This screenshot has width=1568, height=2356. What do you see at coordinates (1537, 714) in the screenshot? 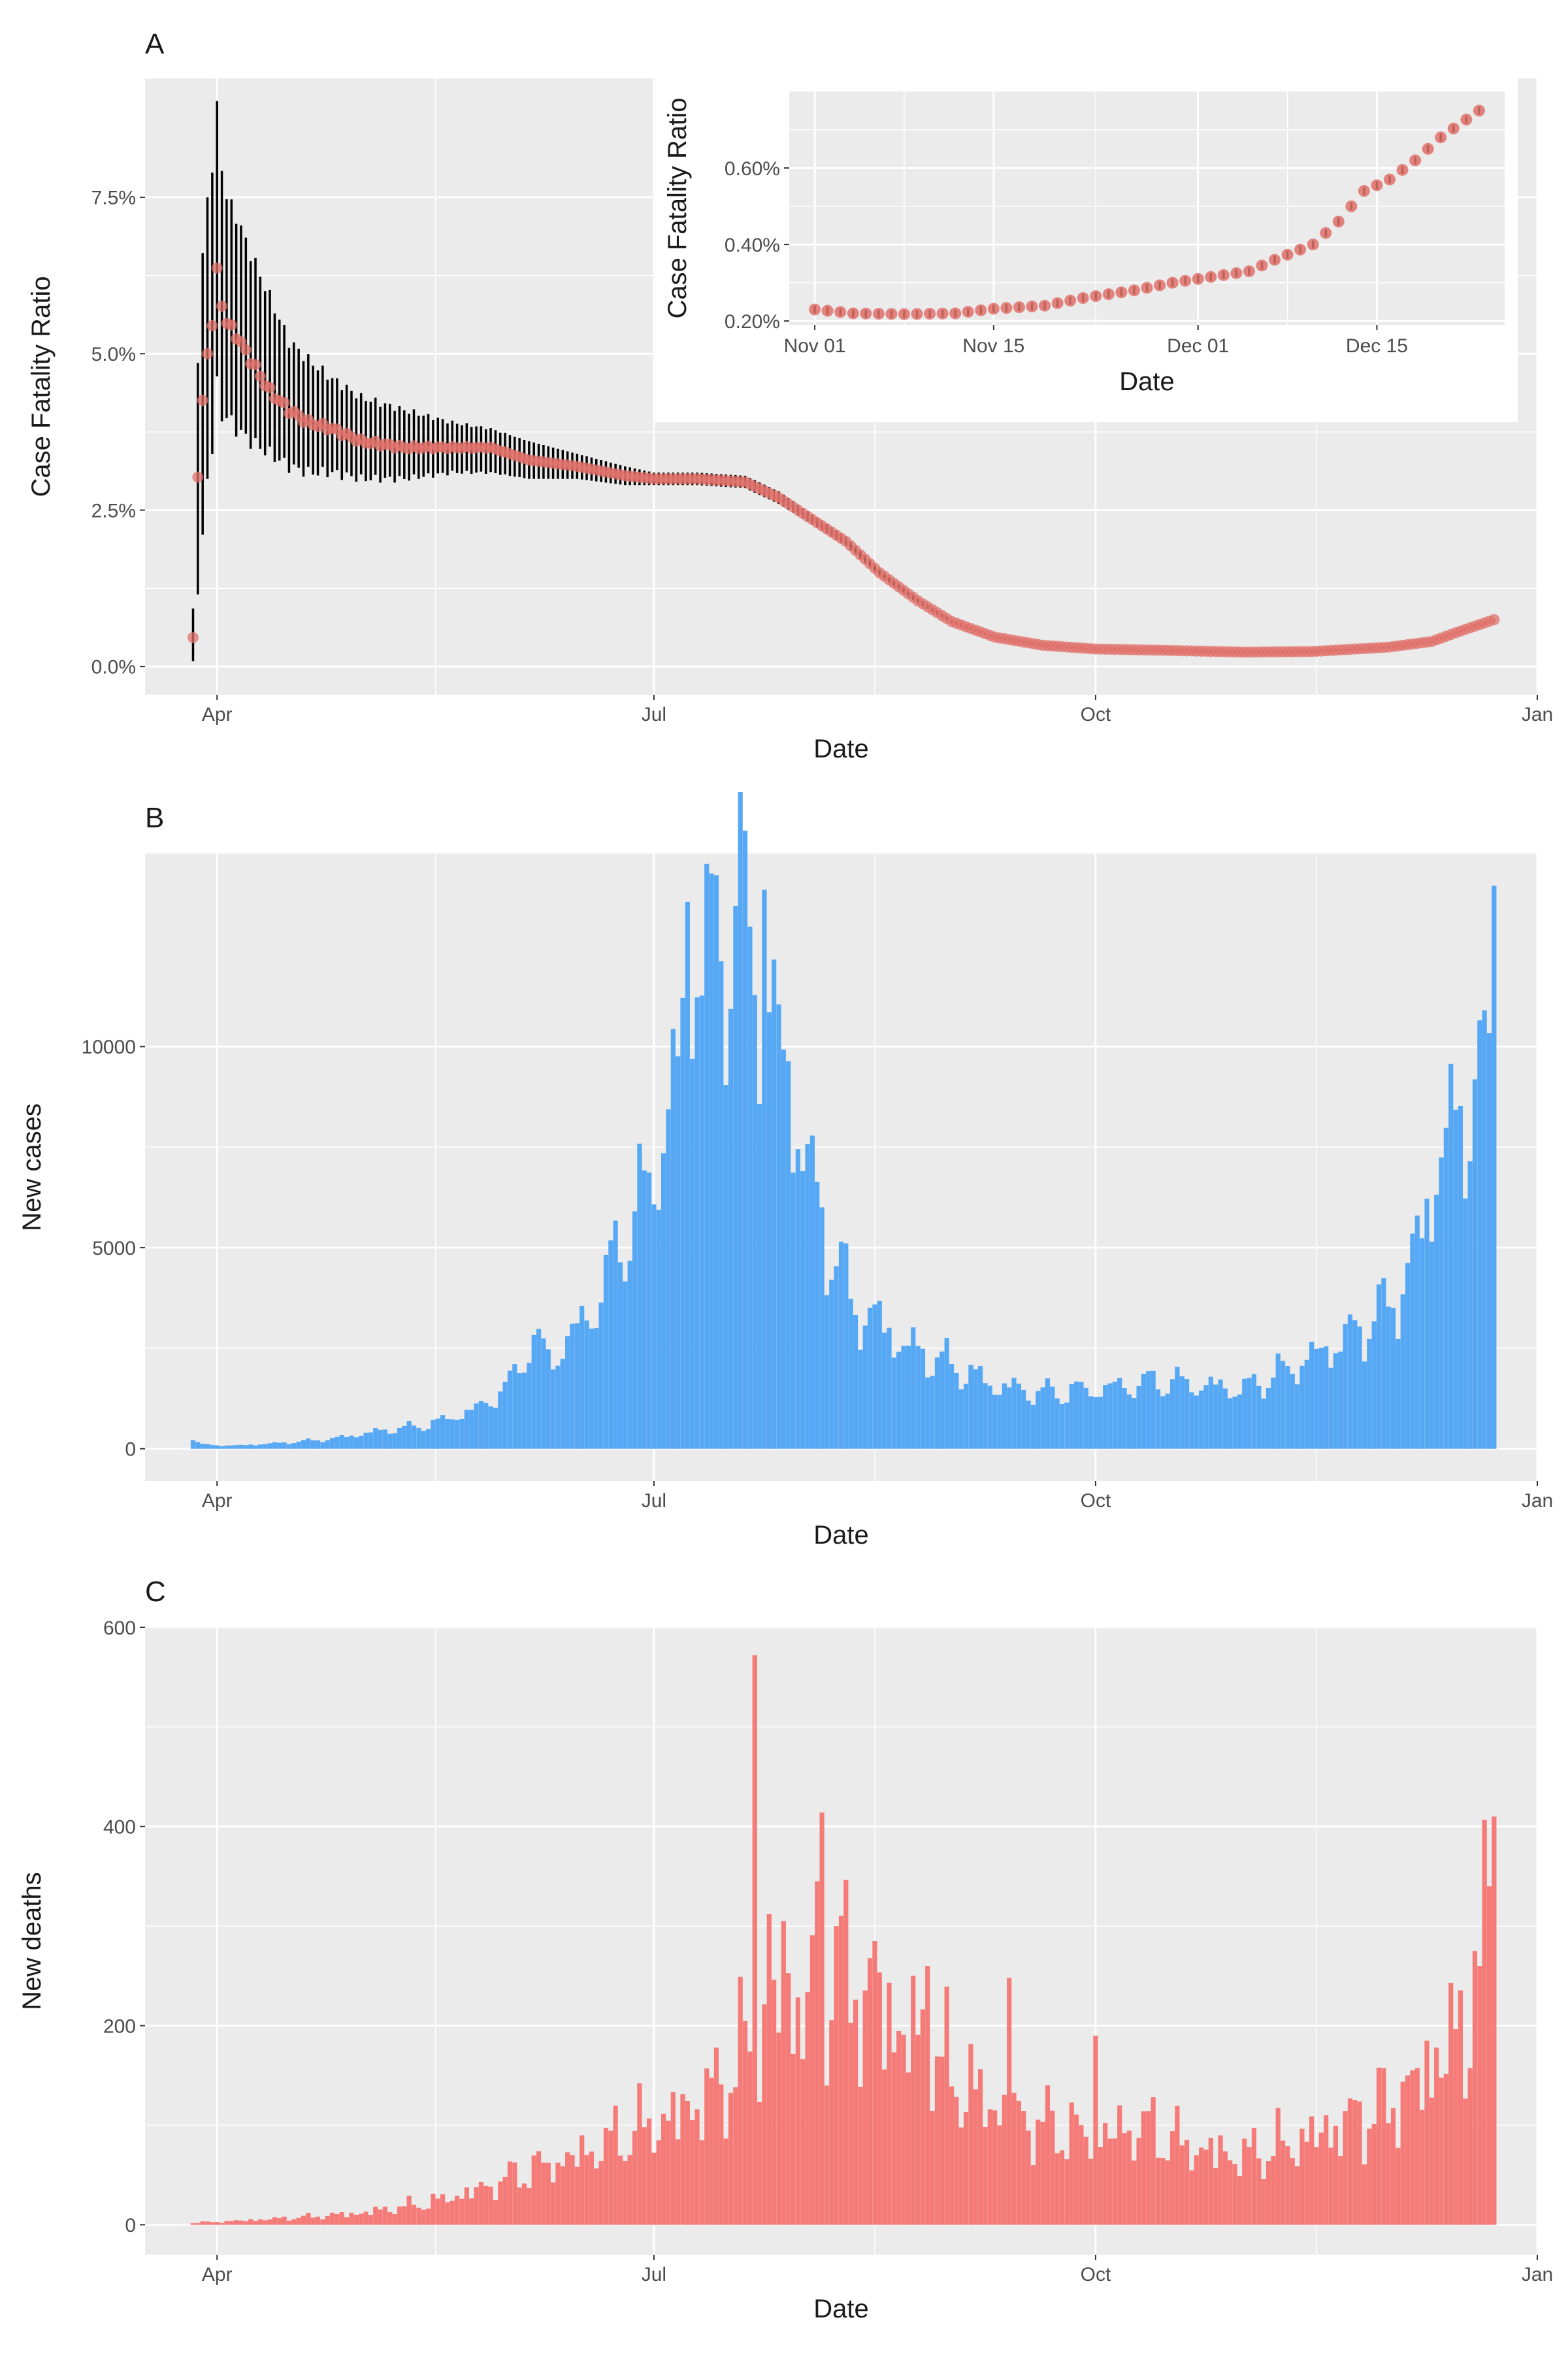
I see `x-tick-label: Jan` at bounding box center [1537, 714].